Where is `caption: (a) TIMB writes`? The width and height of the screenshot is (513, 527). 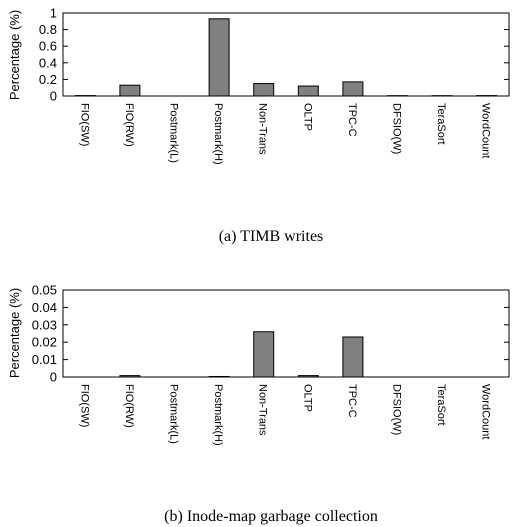
caption: (a) TIMB writes is located at coordinates (271, 236).